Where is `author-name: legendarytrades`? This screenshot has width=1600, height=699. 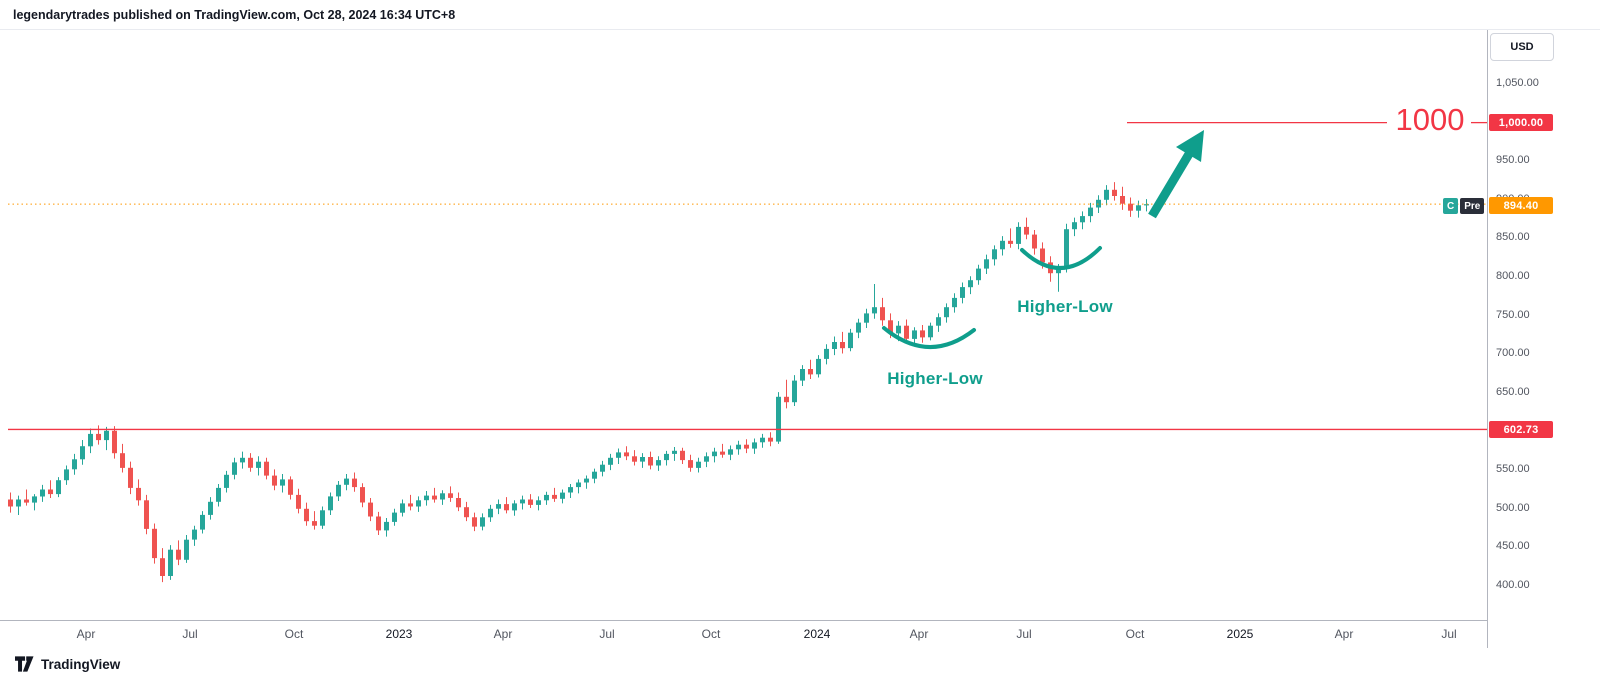
author-name: legendarytrades is located at coordinates (61, 15).